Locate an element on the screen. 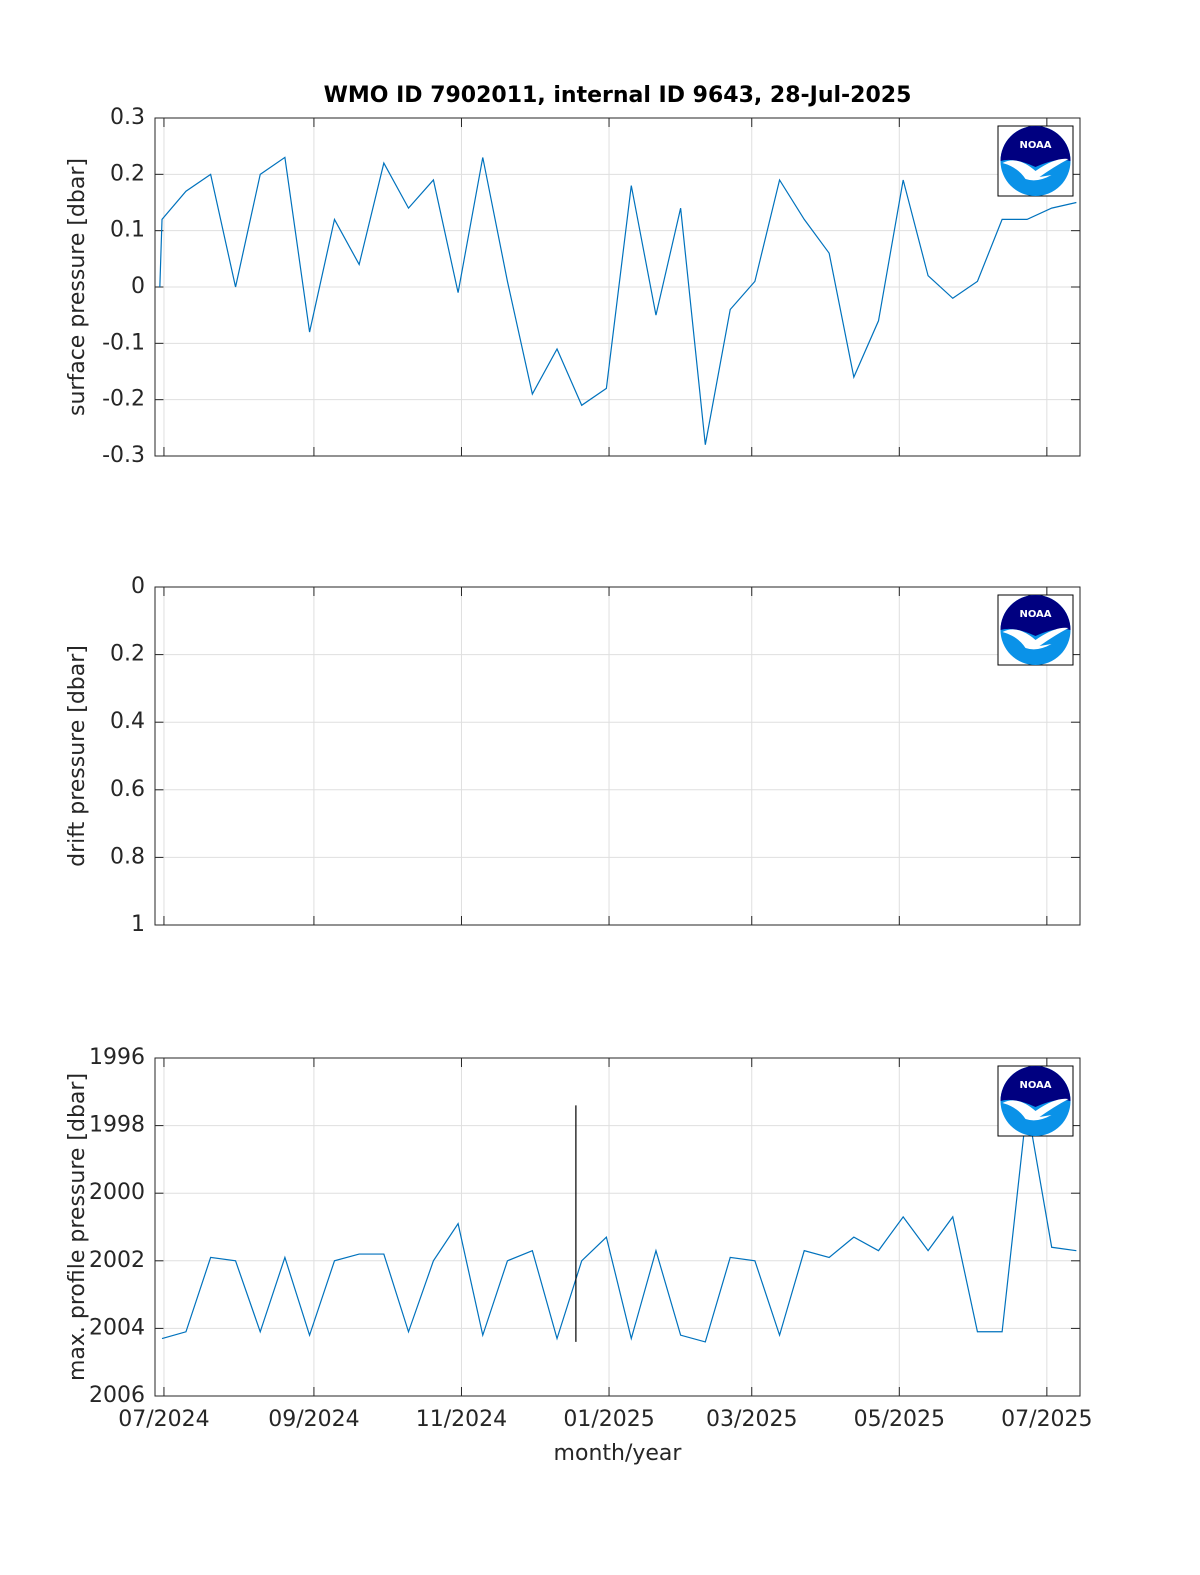  y-tick-label: 0.4 is located at coordinates (127, 721).